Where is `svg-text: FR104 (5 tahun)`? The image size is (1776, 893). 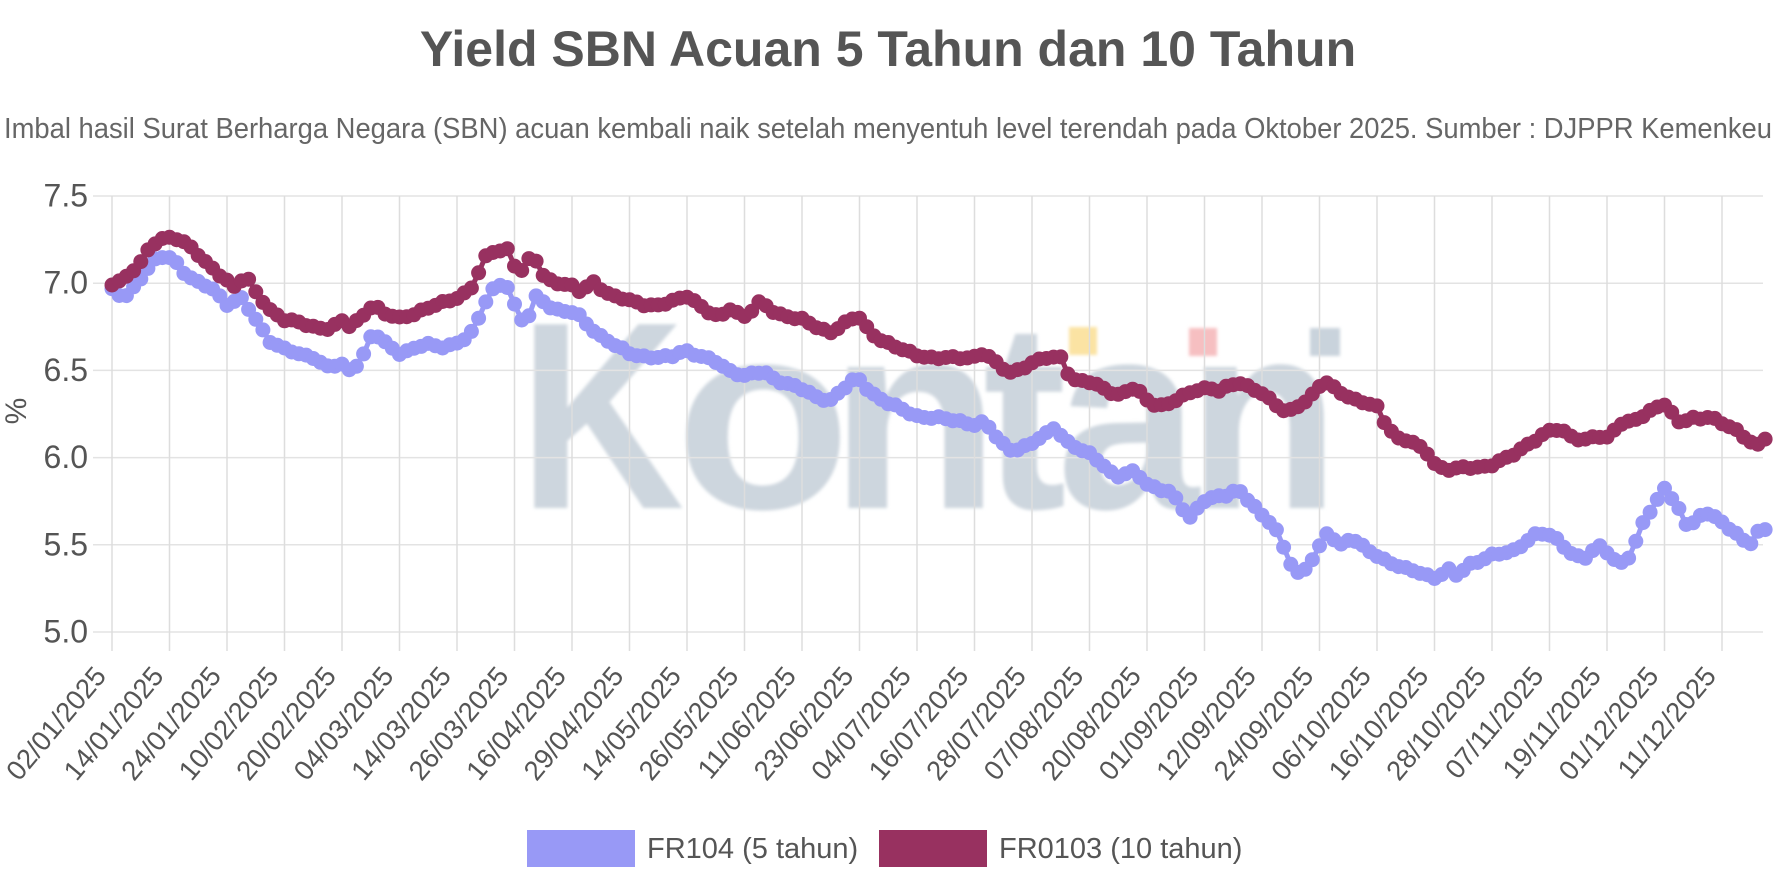 svg-text: FR104 (5 tahun) is located at coordinates (752, 849).